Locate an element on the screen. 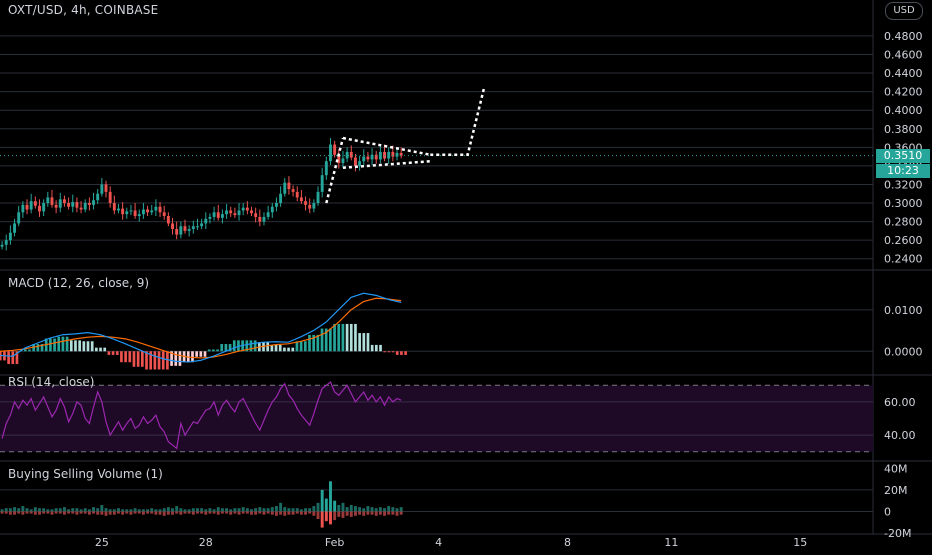  pattern-projection is located at coordinates (458, 121).